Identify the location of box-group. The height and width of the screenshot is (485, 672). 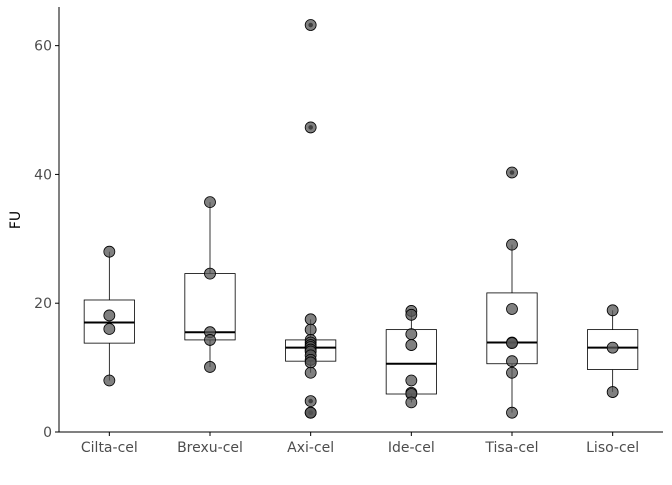
(109, 316).